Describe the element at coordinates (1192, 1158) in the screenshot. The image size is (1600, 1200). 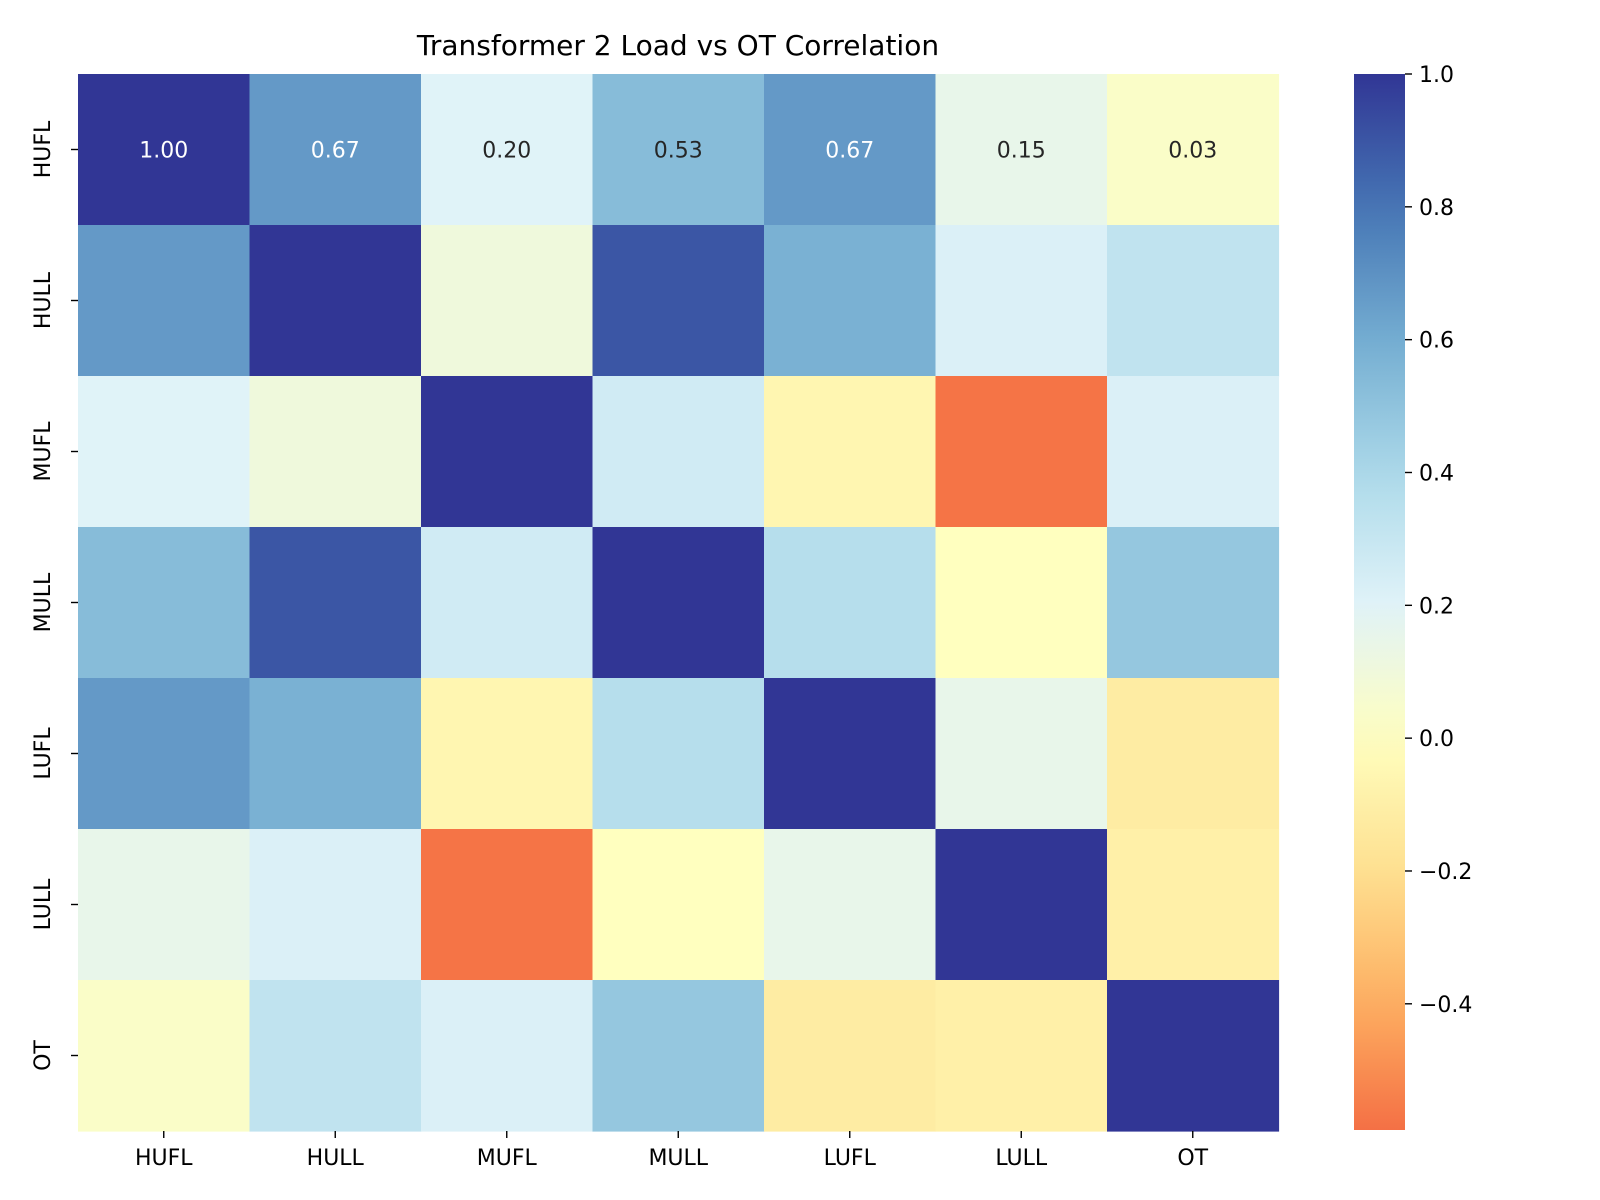
I see `x-tick-label: OT` at that location.